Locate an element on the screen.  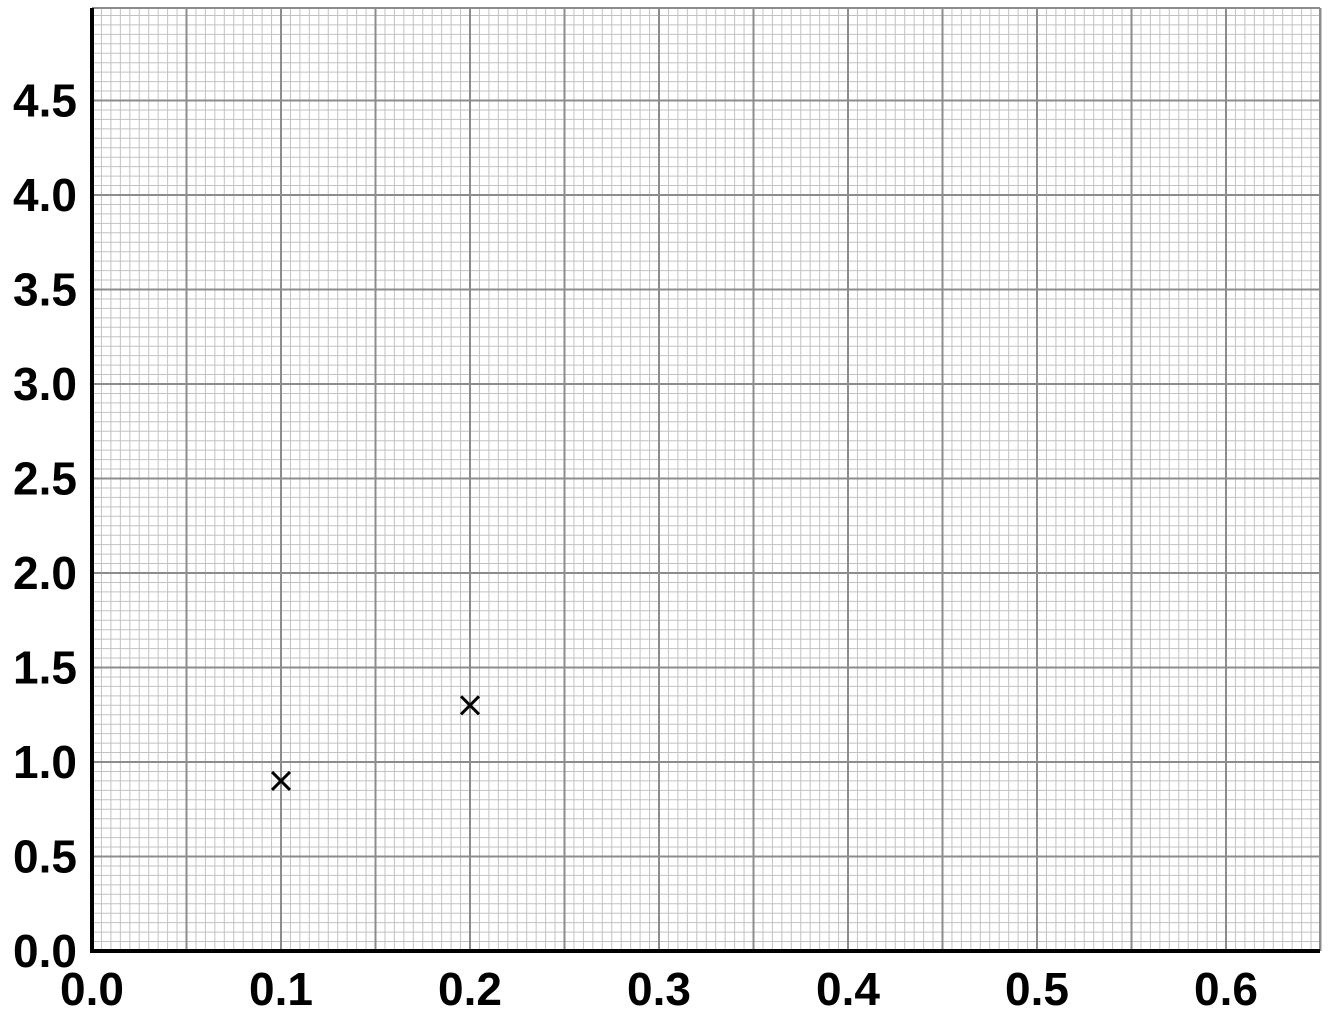
y-tick-label: 1.0 is located at coordinates (45, 762).